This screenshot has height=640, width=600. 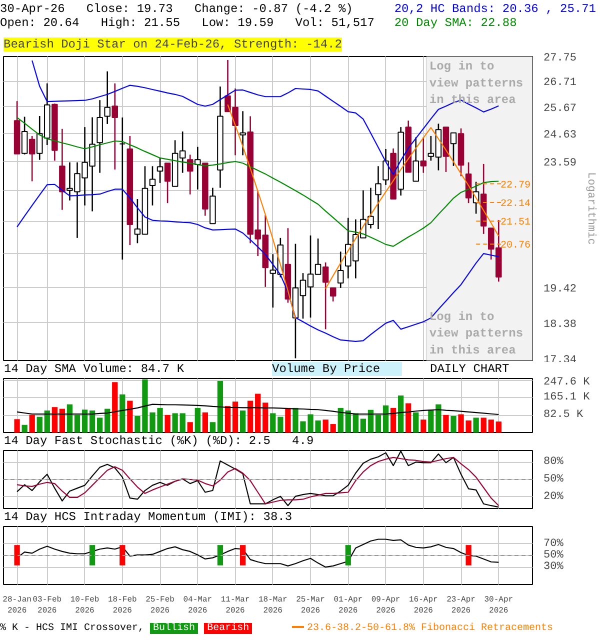 I want to click on x-tick-label: 25-Feb 2026, so click(x=160, y=606).